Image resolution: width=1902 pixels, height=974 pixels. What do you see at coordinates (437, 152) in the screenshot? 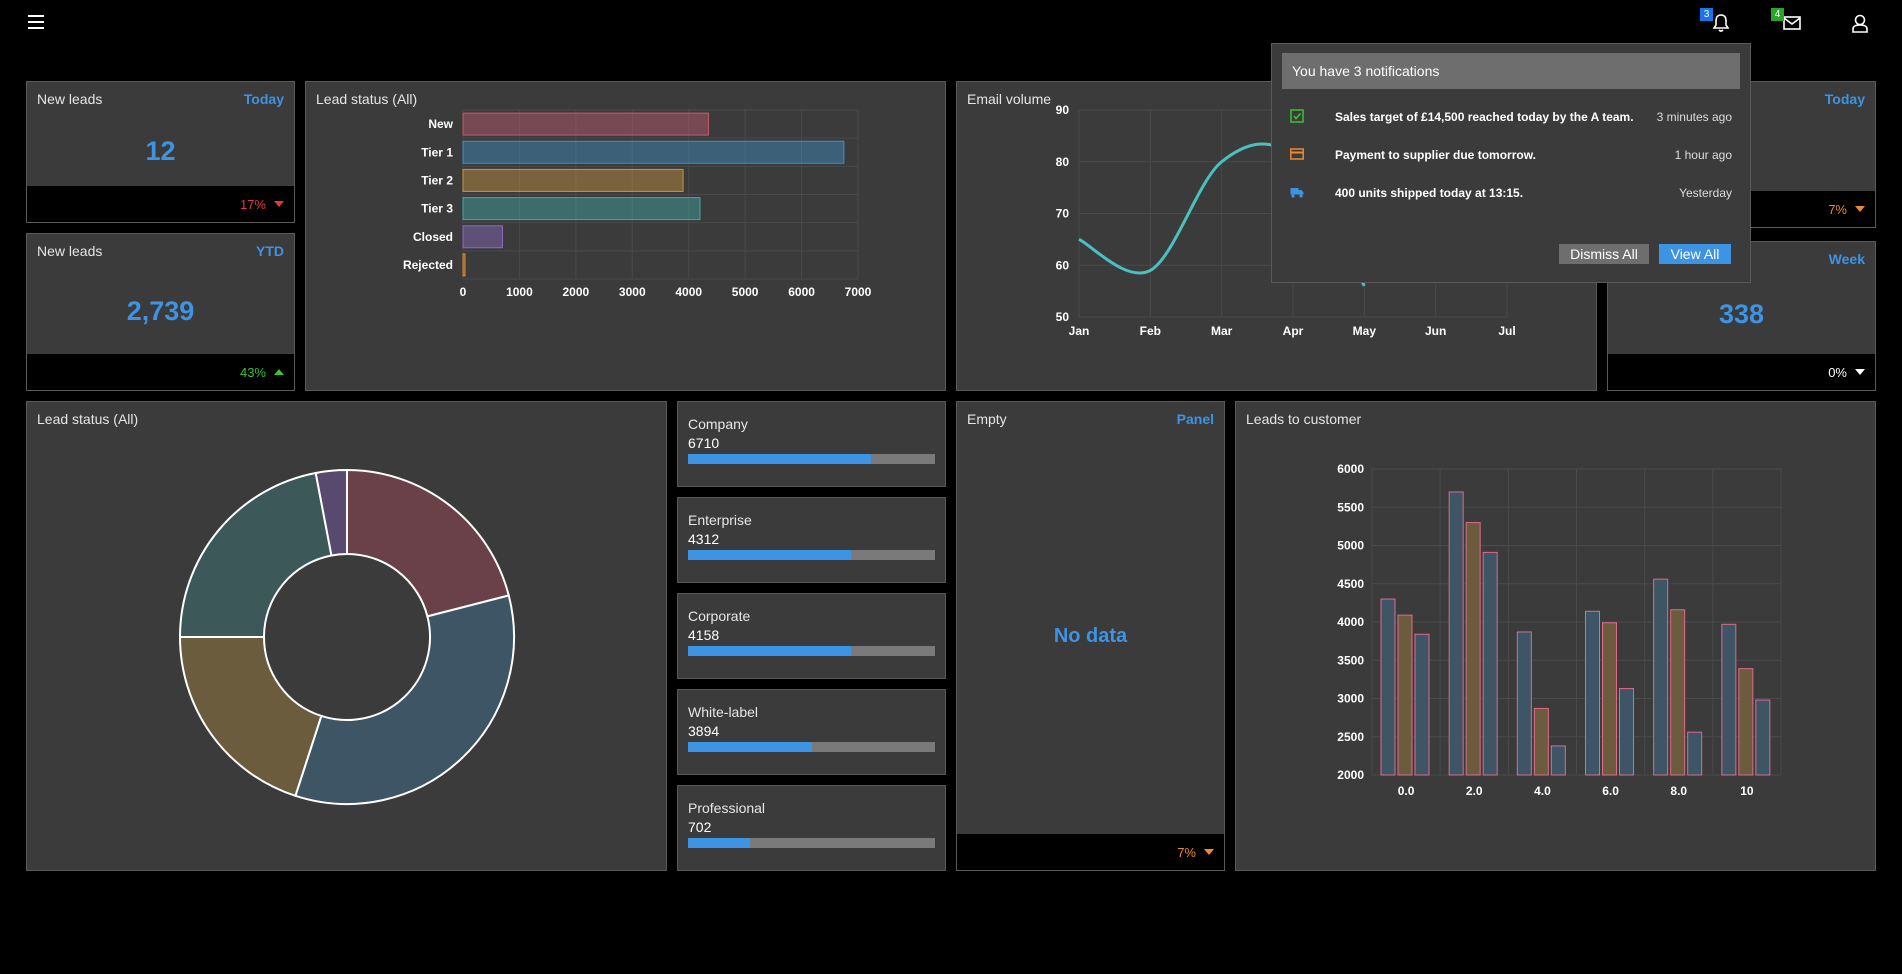
I see `category-label: Tier 1` at bounding box center [437, 152].